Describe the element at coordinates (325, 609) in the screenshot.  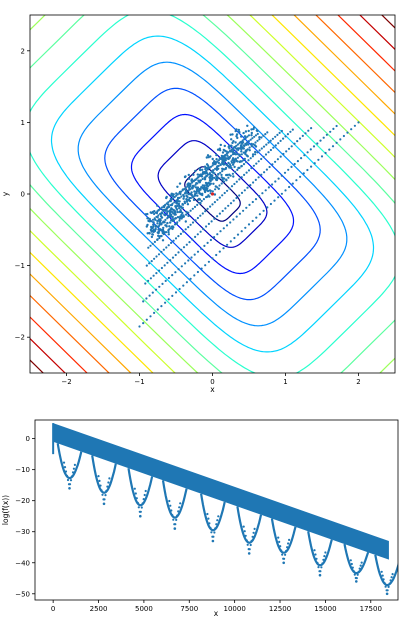
I see `x-tick-label: 15000` at that location.